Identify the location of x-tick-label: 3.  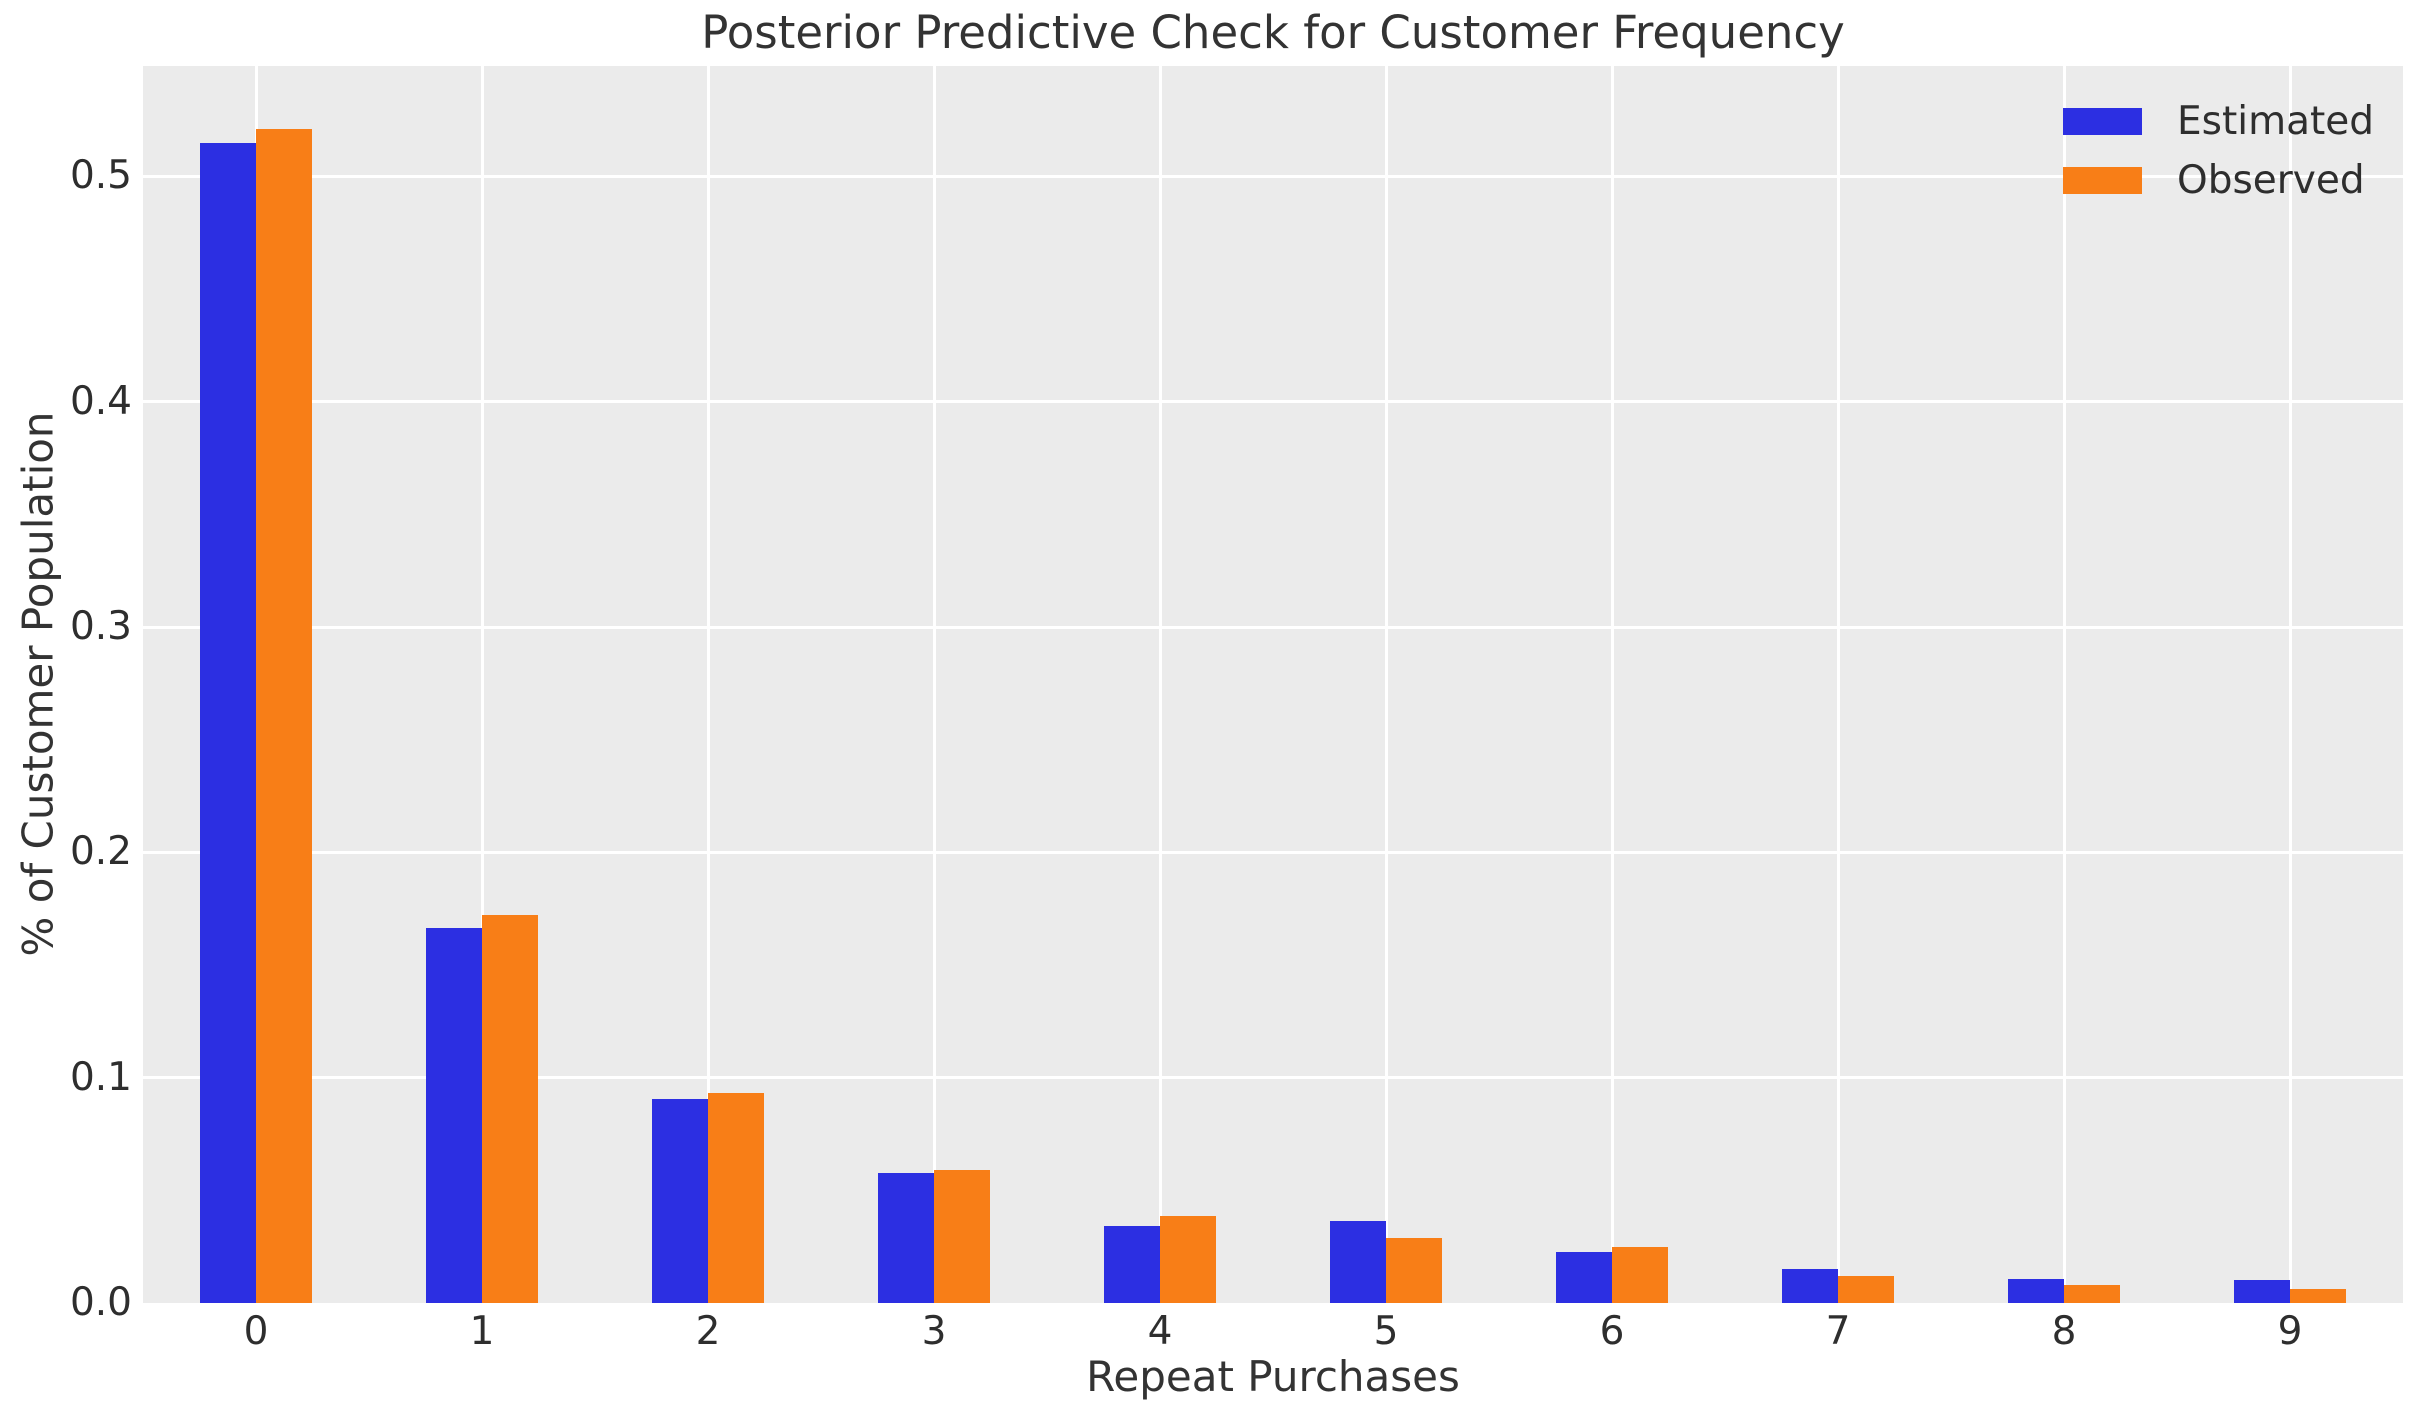
(934, 1331).